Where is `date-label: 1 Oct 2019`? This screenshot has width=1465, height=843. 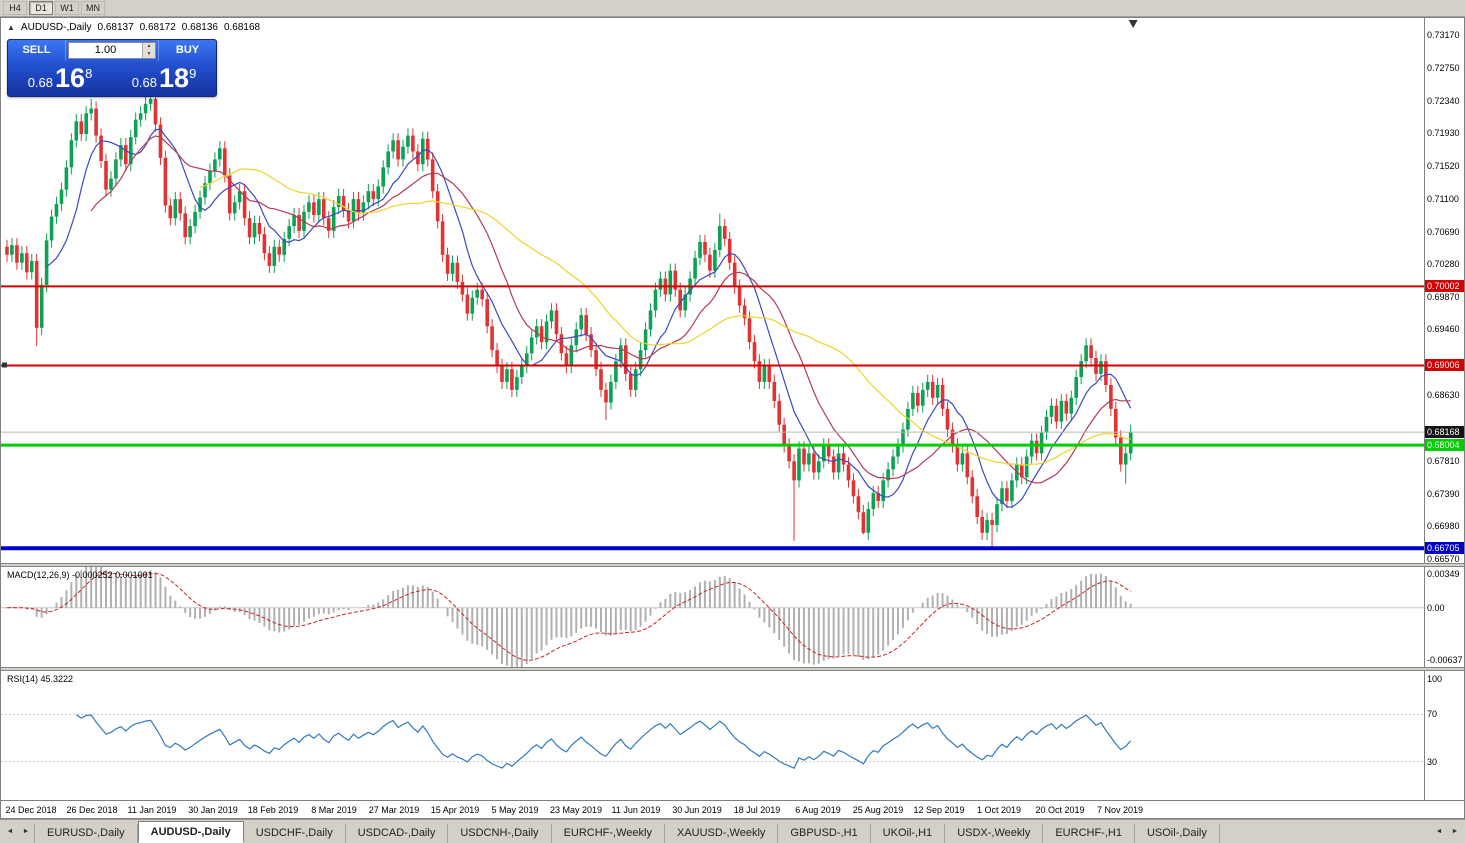 date-label: 1 Oct 2019 is located at coordinates (999, 810).